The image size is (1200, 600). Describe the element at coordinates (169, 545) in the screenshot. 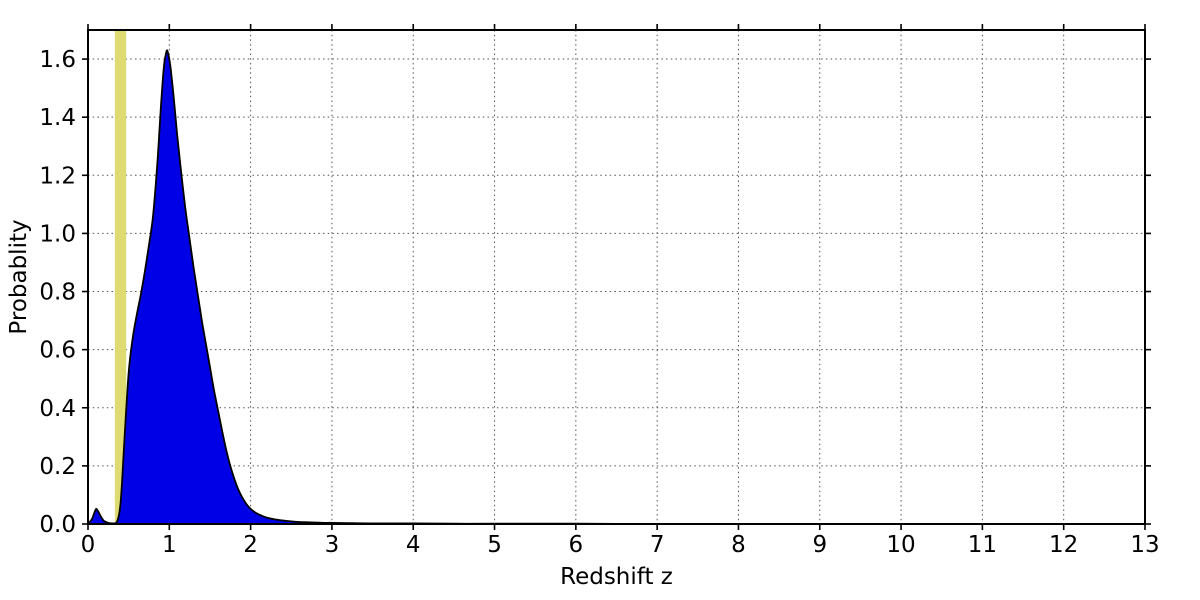

I see `x-tick-label: 1` at that location.